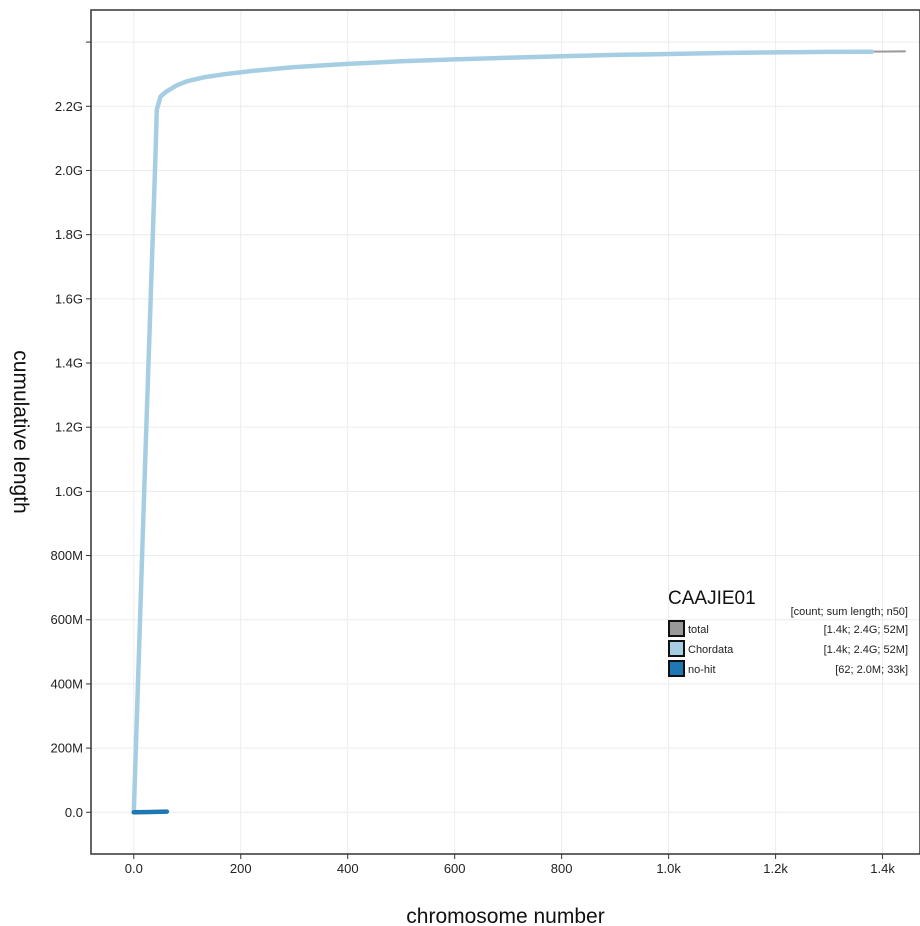 Image resolution: width=920 pixels, height=926 pixels. Describe the element at coordinates (134, 868) in the screenshot. I see `x-tick-label: 0.0` at that location.